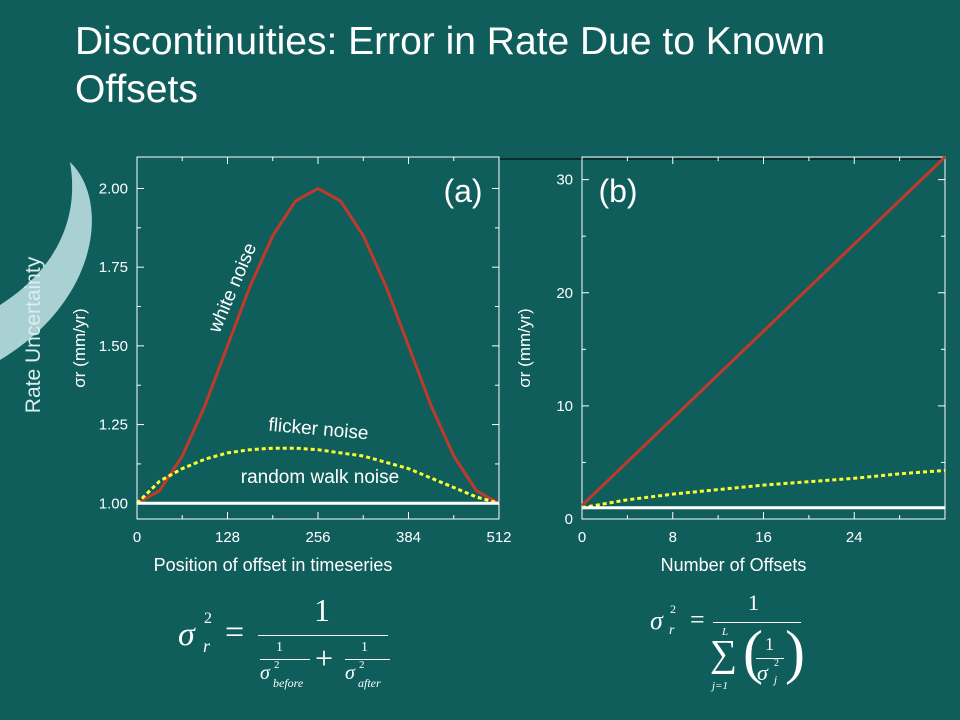 This screenshot has height=720, width=960. I want to click on x-tick-label: 8, so click(673, 537).